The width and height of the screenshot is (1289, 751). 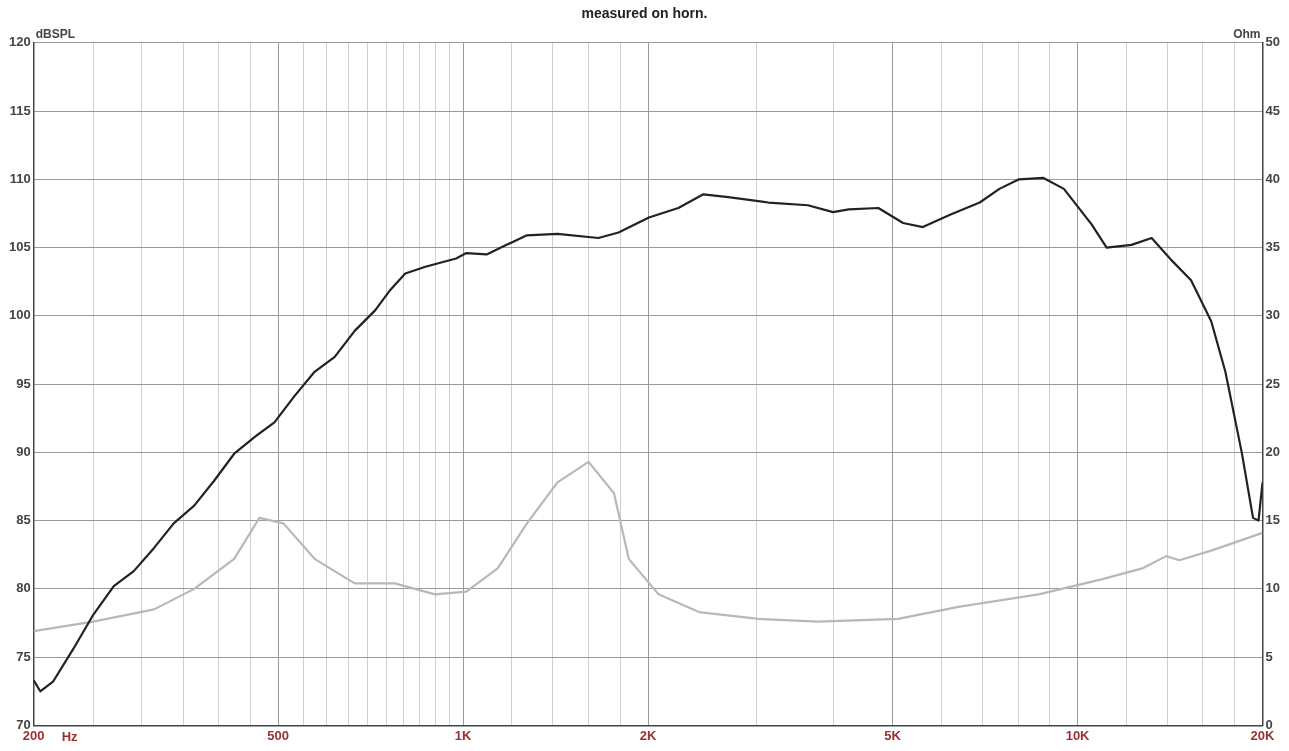 What do you see at coordinates (1273, 315) in the screenshot?
I see `y2-tick-label: 30` at bounding box center [1273, 315].